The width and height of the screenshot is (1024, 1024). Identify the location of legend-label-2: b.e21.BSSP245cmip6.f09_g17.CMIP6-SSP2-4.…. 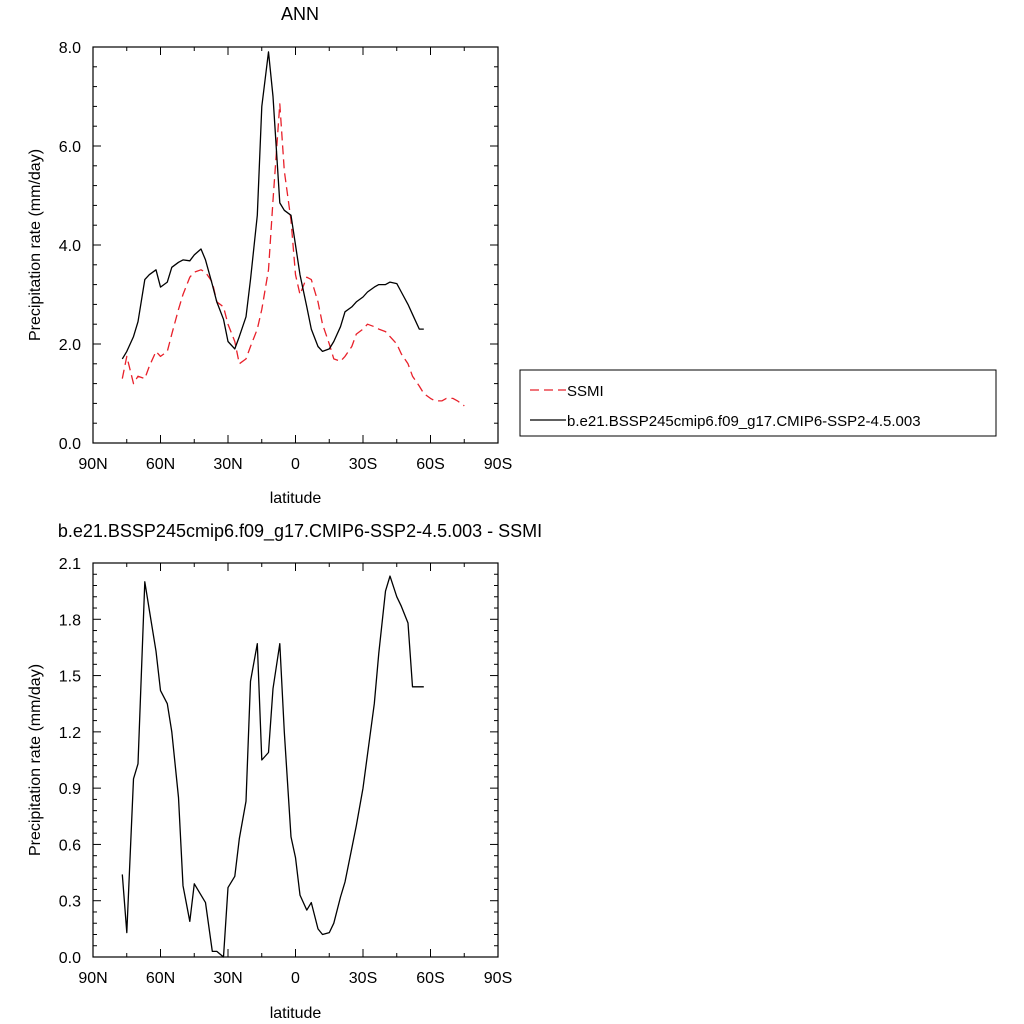
(744, 421).